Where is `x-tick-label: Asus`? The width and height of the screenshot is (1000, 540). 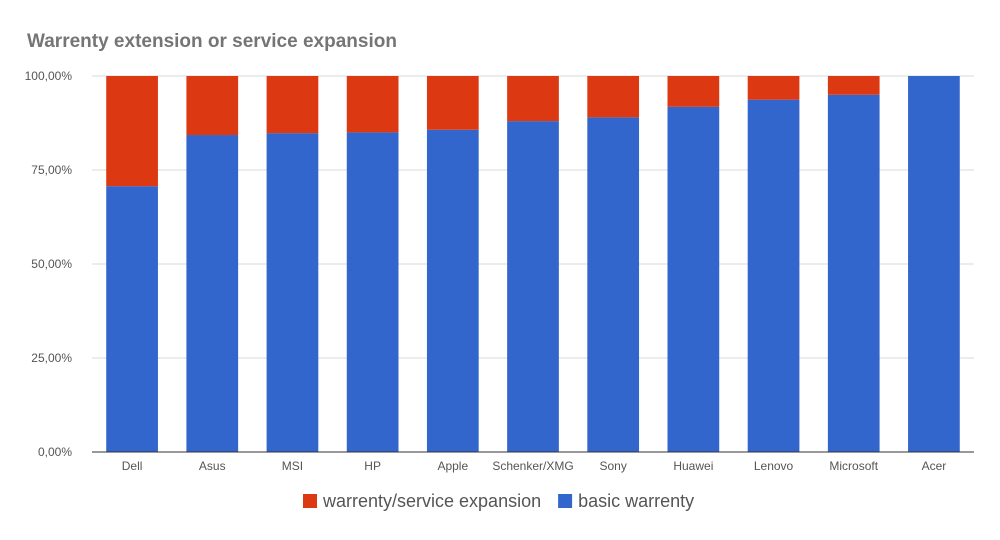 x-tick-label: Asus is located at coordinates (212, 466).